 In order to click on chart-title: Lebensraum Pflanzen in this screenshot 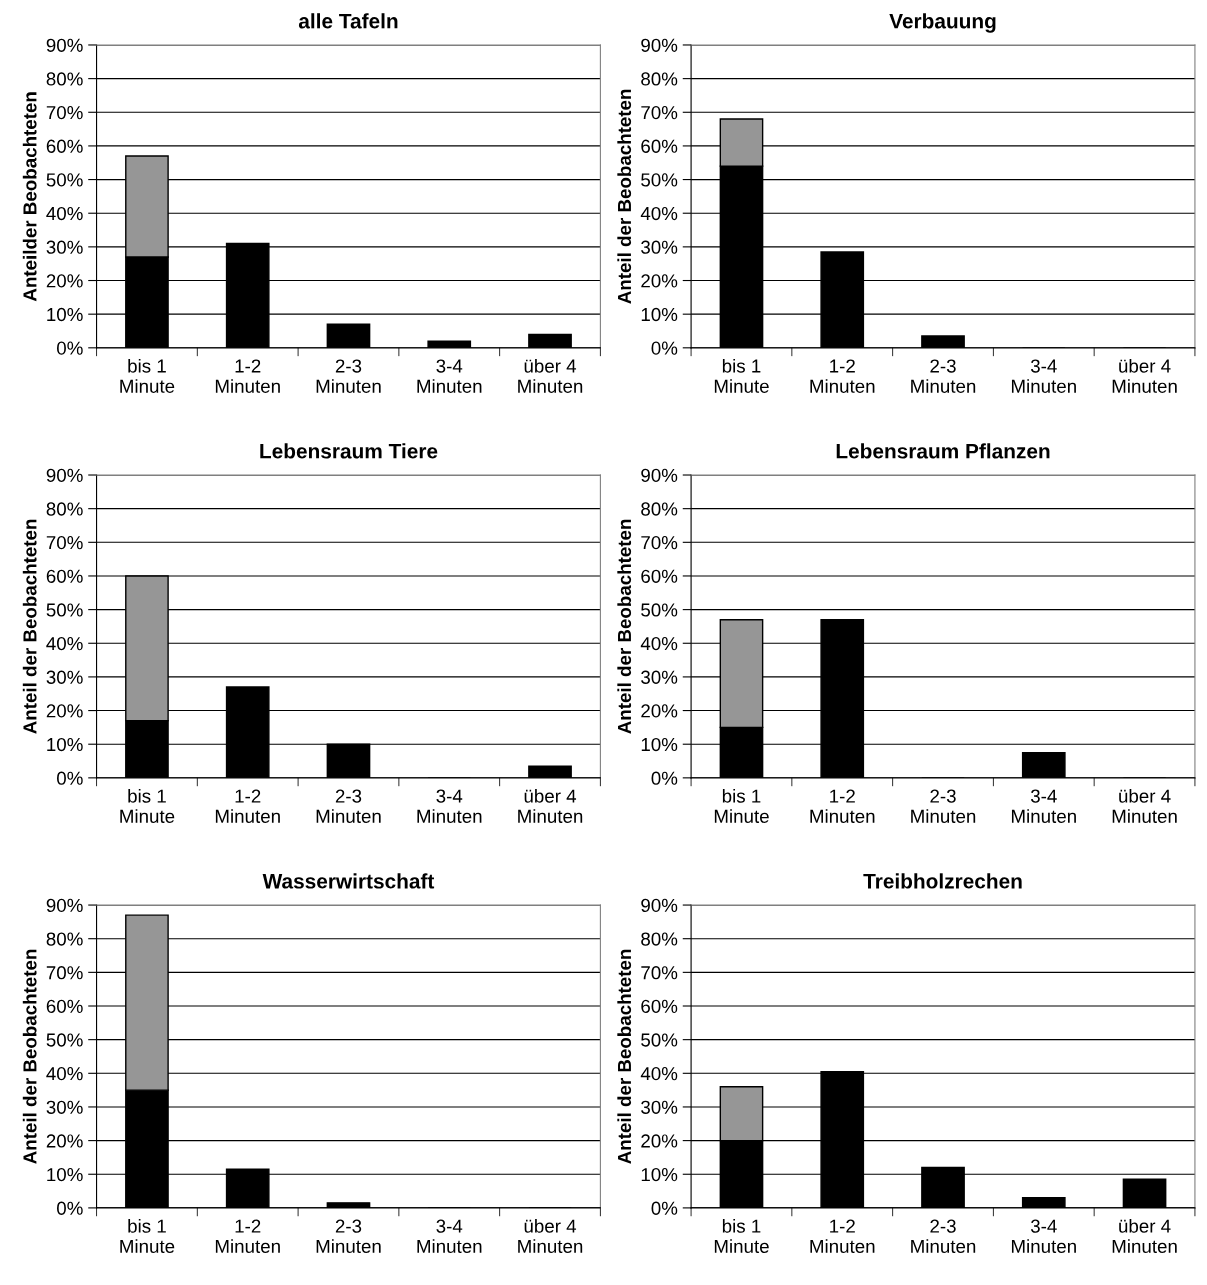, I will do `click(943, 451)`.